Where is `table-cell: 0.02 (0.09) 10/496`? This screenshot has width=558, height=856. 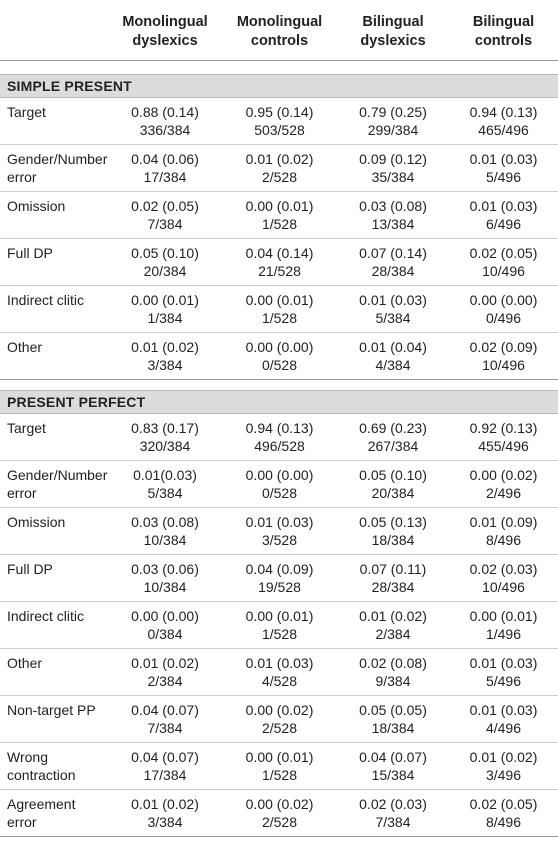 table-cell: 0.02 (0.09) 10/496 is located at coordinates (503, 356).